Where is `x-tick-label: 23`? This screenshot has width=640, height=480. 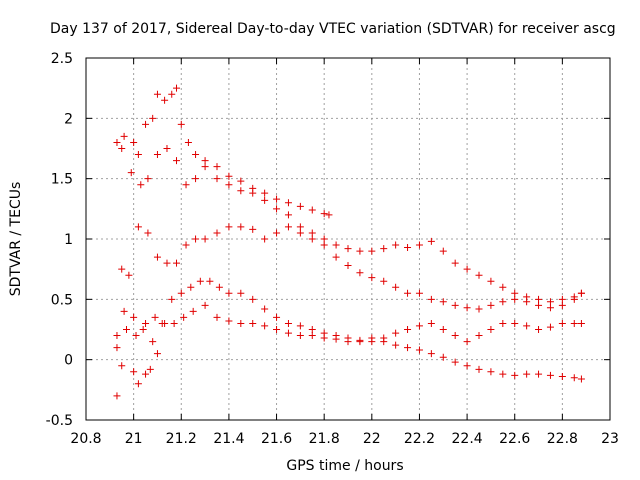 x-tick-label: 23 is located at coordinates (610, 439).